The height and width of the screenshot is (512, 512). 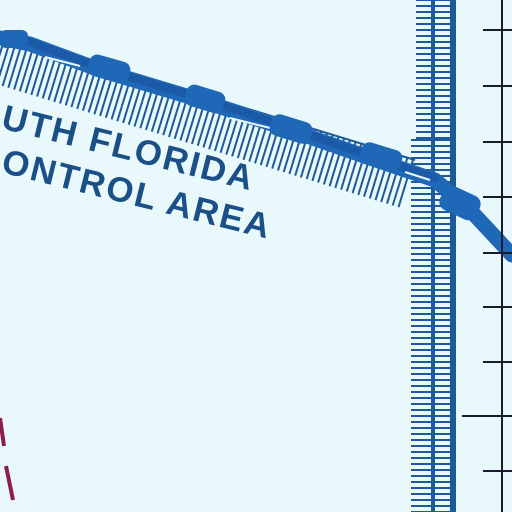 What do you see at coordinates (433, 256) in the screenshot?
I see `control-area-boundary-vertical` at bounding box center [433, 256].